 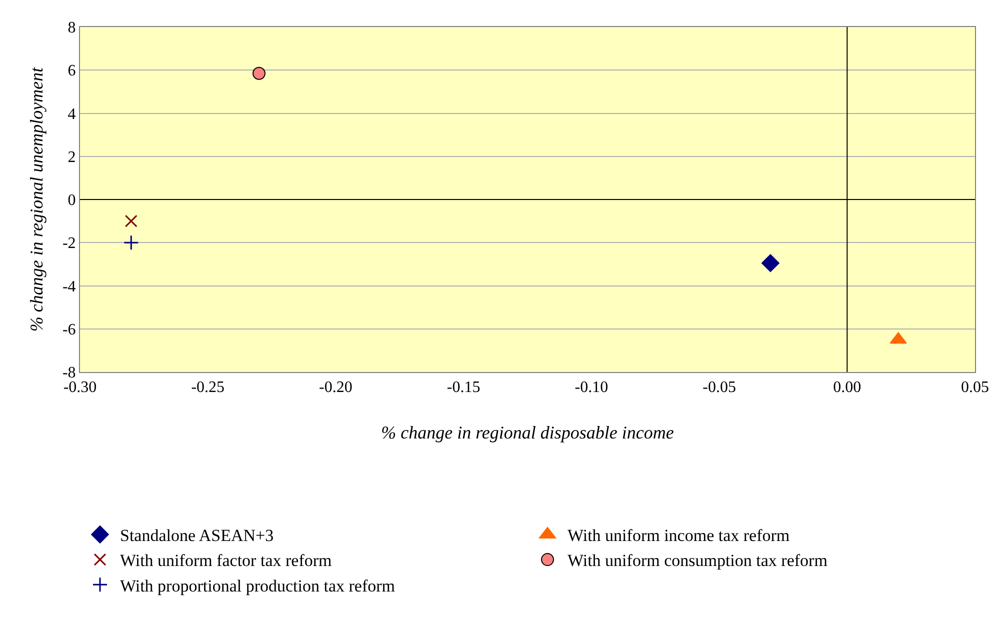 I want to click on x-tick-label: -0.05, so click(x=719, y=387).